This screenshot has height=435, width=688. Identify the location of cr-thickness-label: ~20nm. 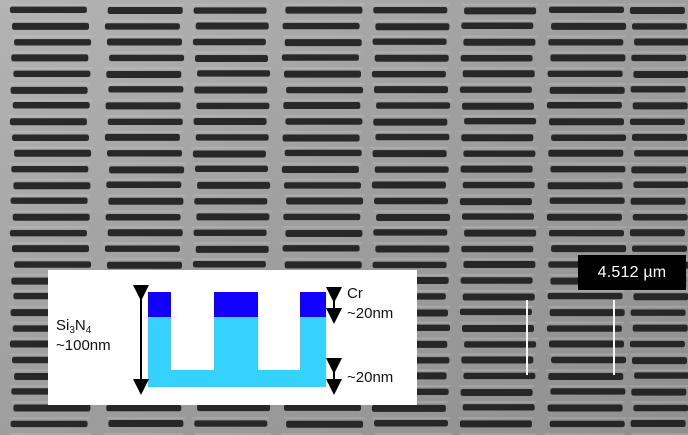
(370, 313).